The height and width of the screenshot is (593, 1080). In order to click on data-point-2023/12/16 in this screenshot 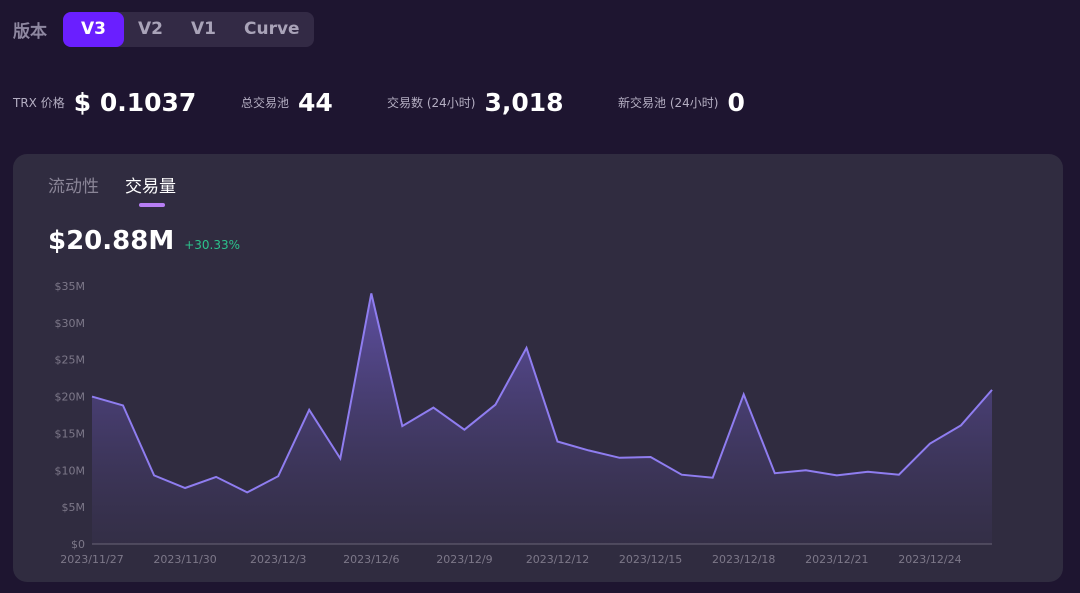, I will do `click(682, 475)`.